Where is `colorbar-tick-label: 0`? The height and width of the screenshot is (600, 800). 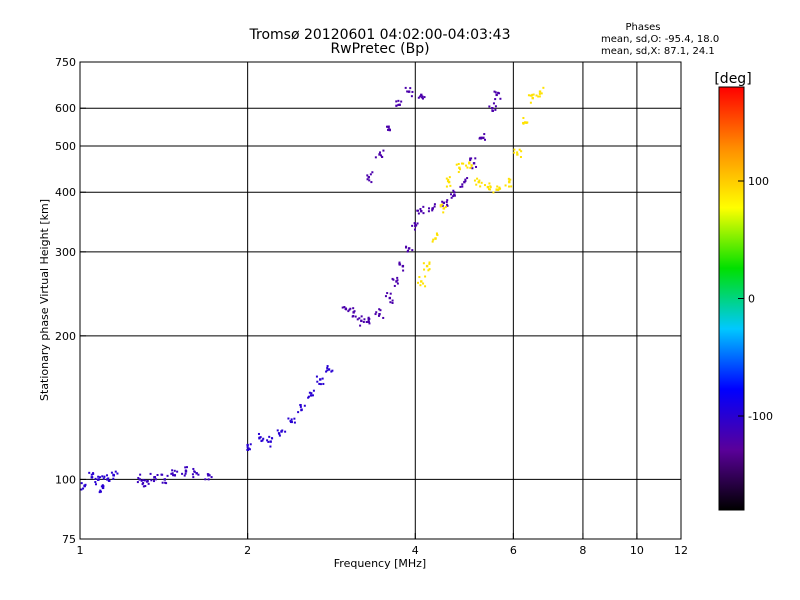 colorbar-tick-label: 0 is located at coordinates (751, 299).